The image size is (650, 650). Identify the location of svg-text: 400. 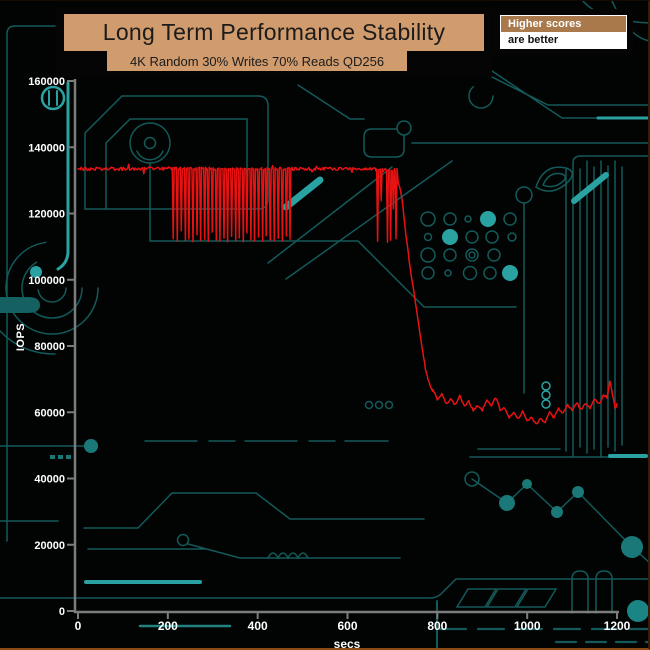
(258, 626).